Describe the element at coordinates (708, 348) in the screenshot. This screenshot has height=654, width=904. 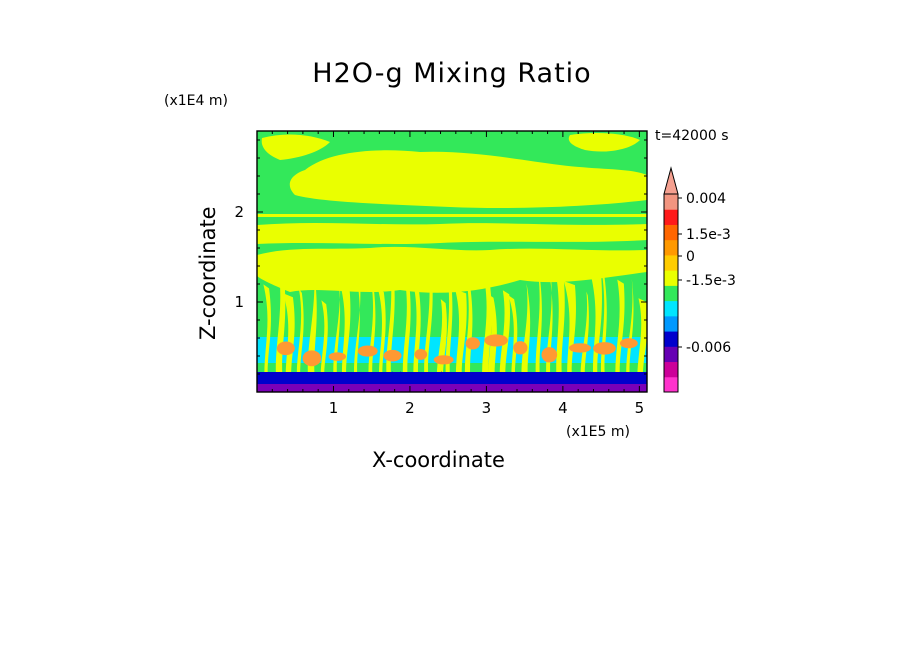
I see `colorbar-label: -0.006` at that location.